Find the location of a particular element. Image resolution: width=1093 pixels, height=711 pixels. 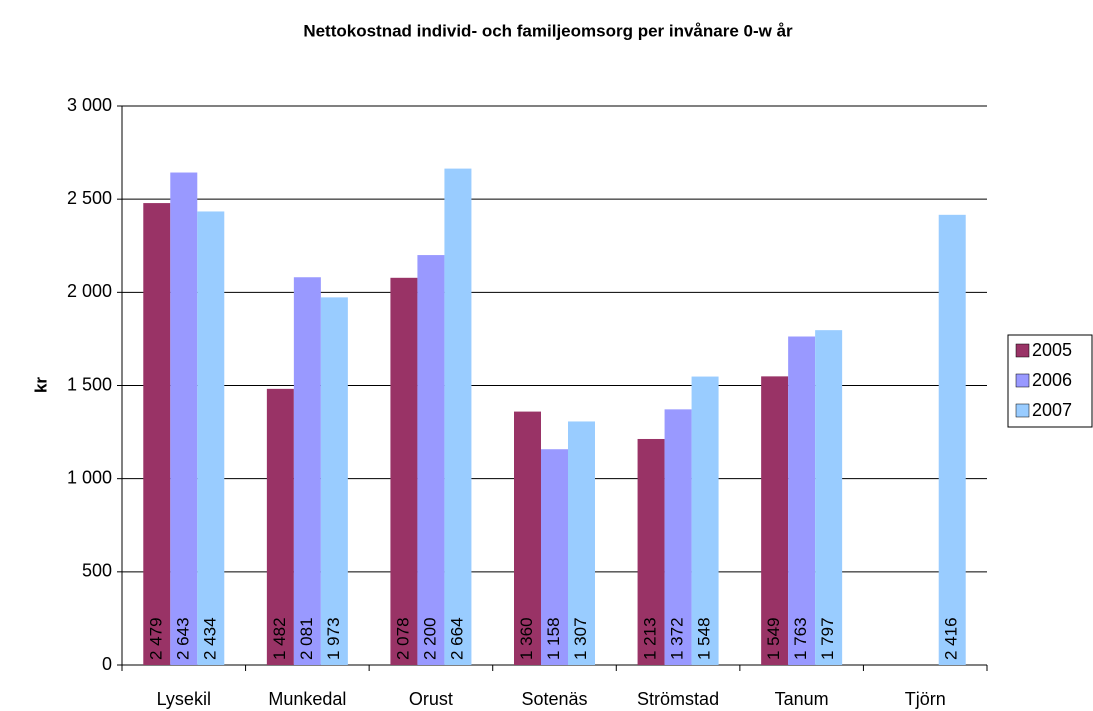

value-label: 1 158 is located at coordinates (553, 638).